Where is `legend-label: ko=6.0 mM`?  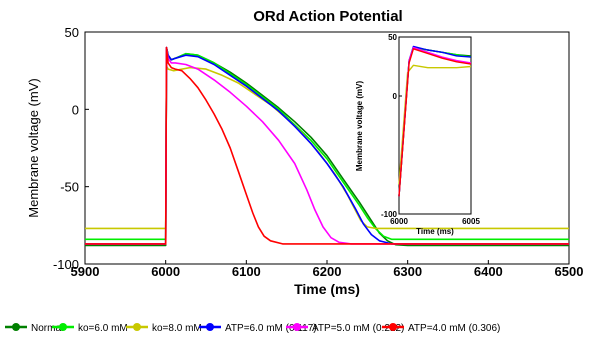
legend-label: ko=6.0 mM is located at coordinates (103, 328).